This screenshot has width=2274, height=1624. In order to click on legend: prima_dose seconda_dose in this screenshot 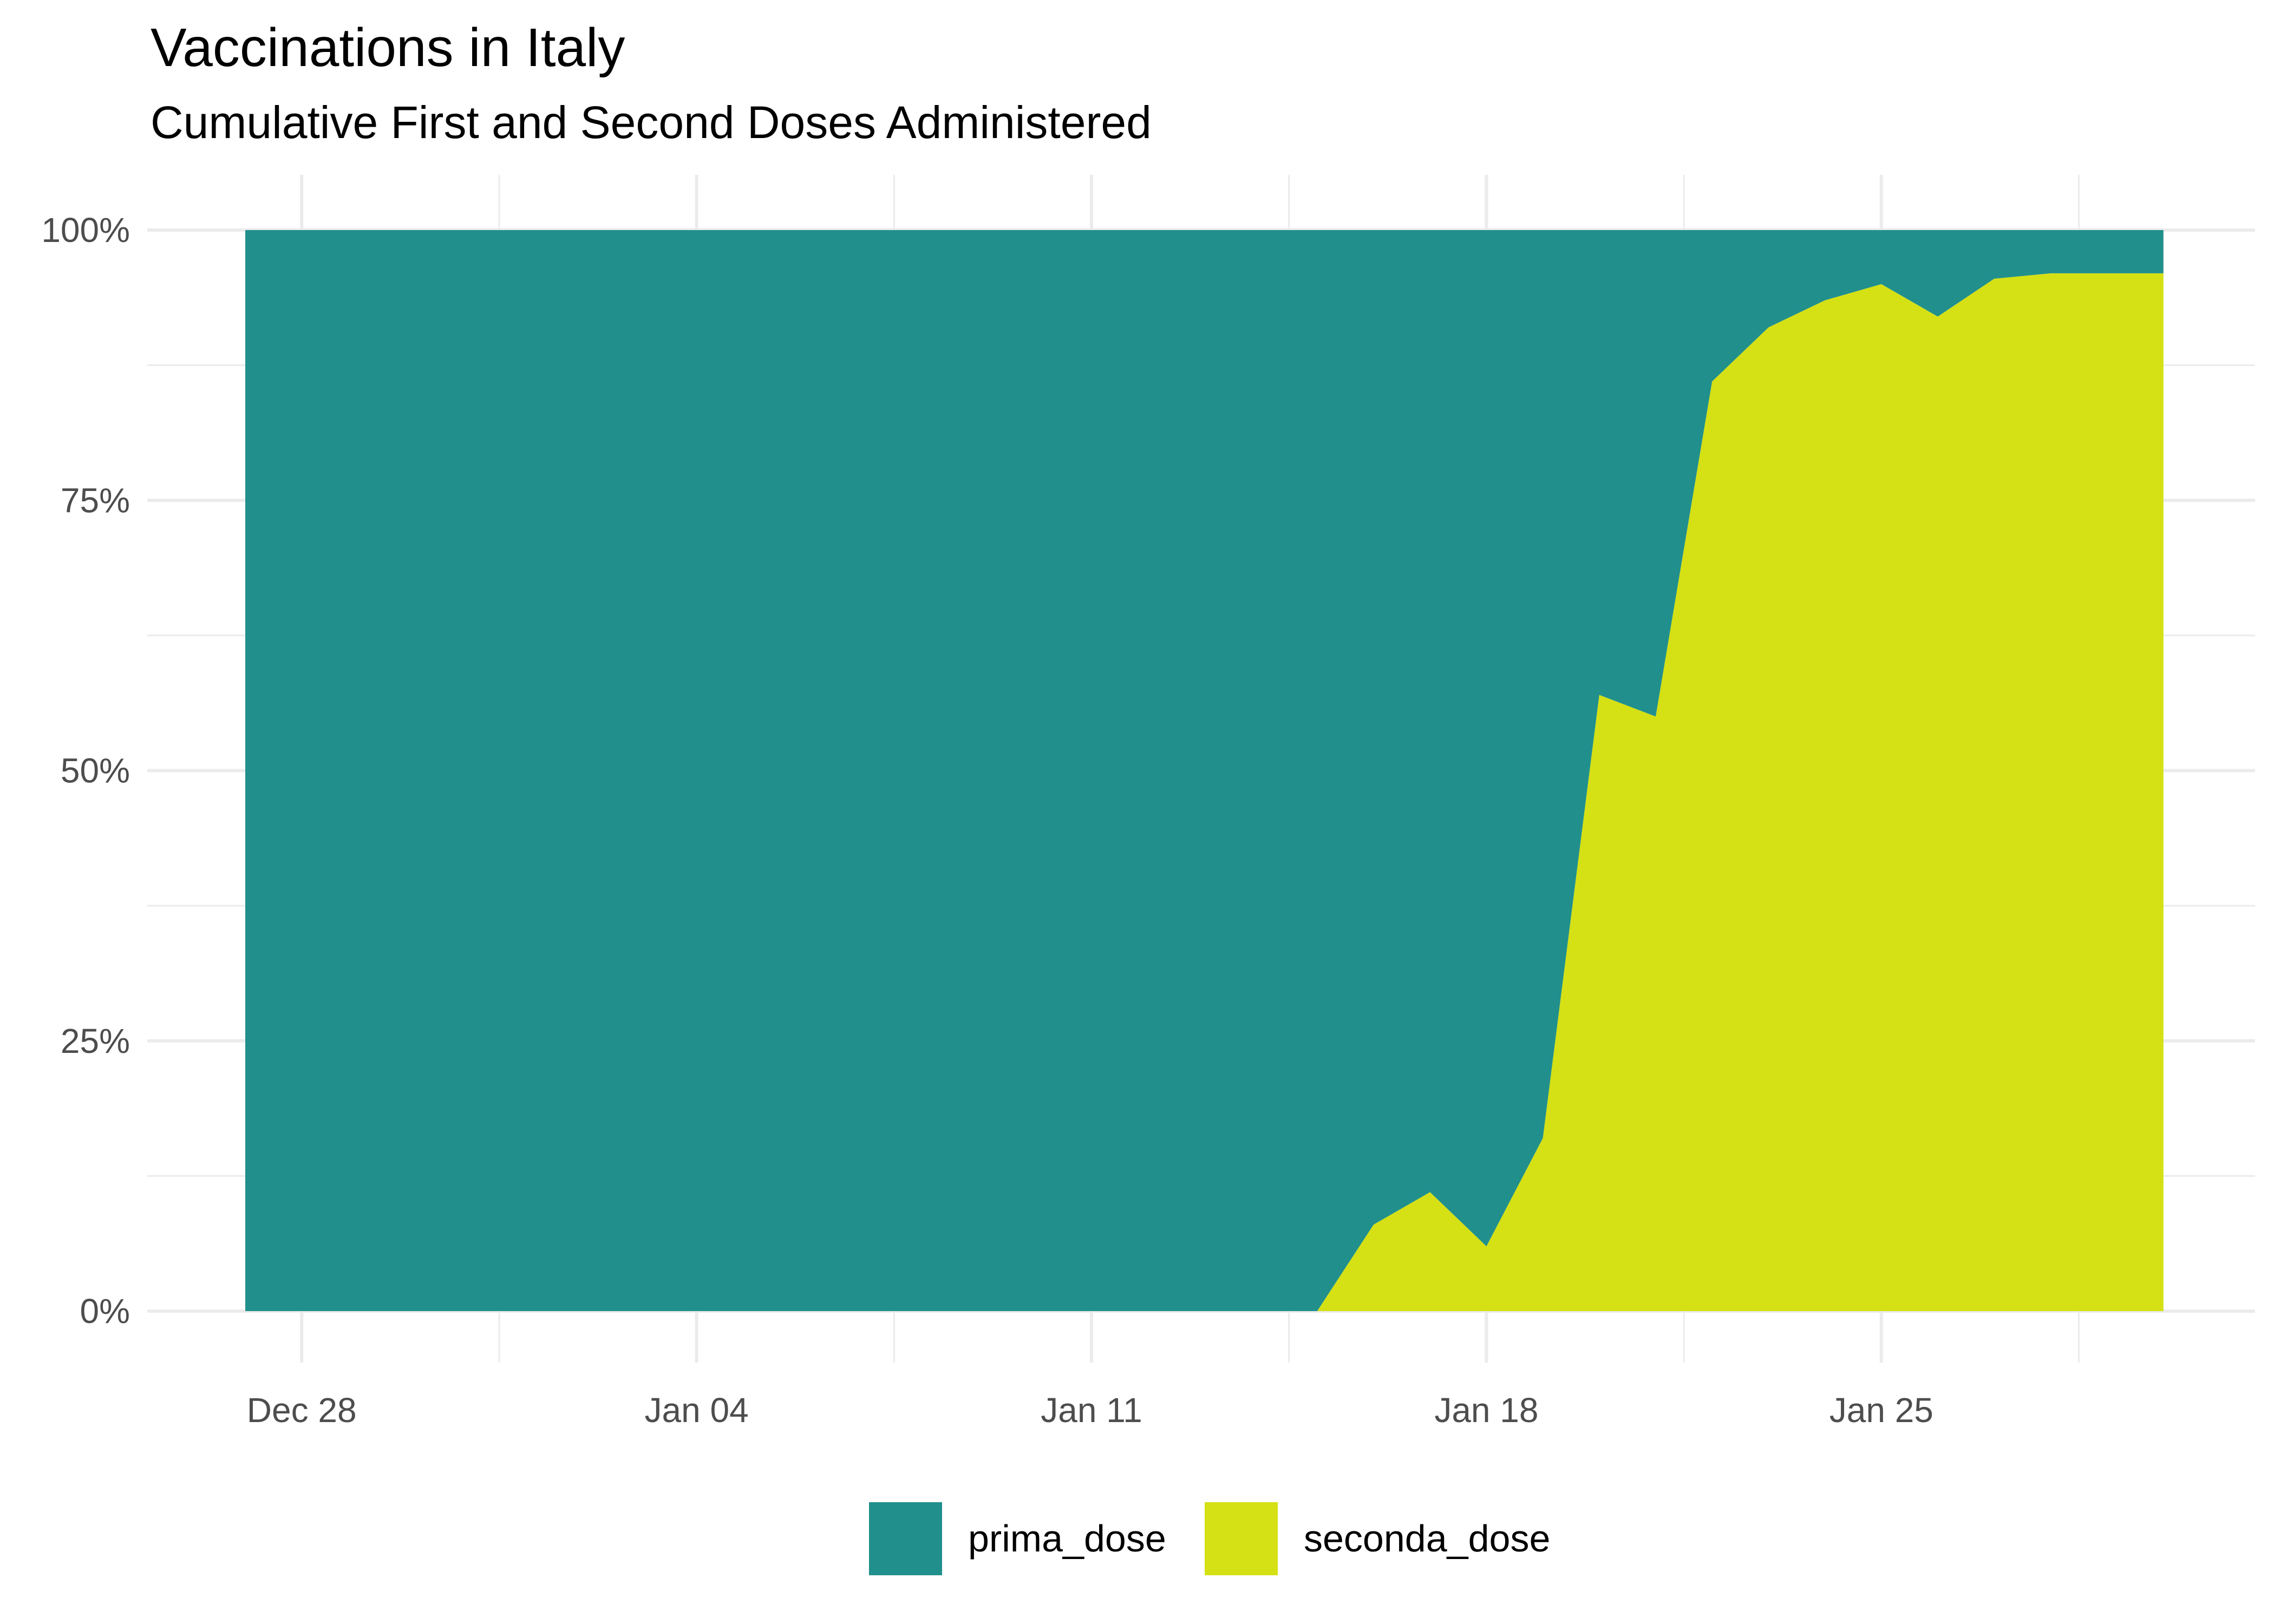, I will do `click(1210, 1539)`.